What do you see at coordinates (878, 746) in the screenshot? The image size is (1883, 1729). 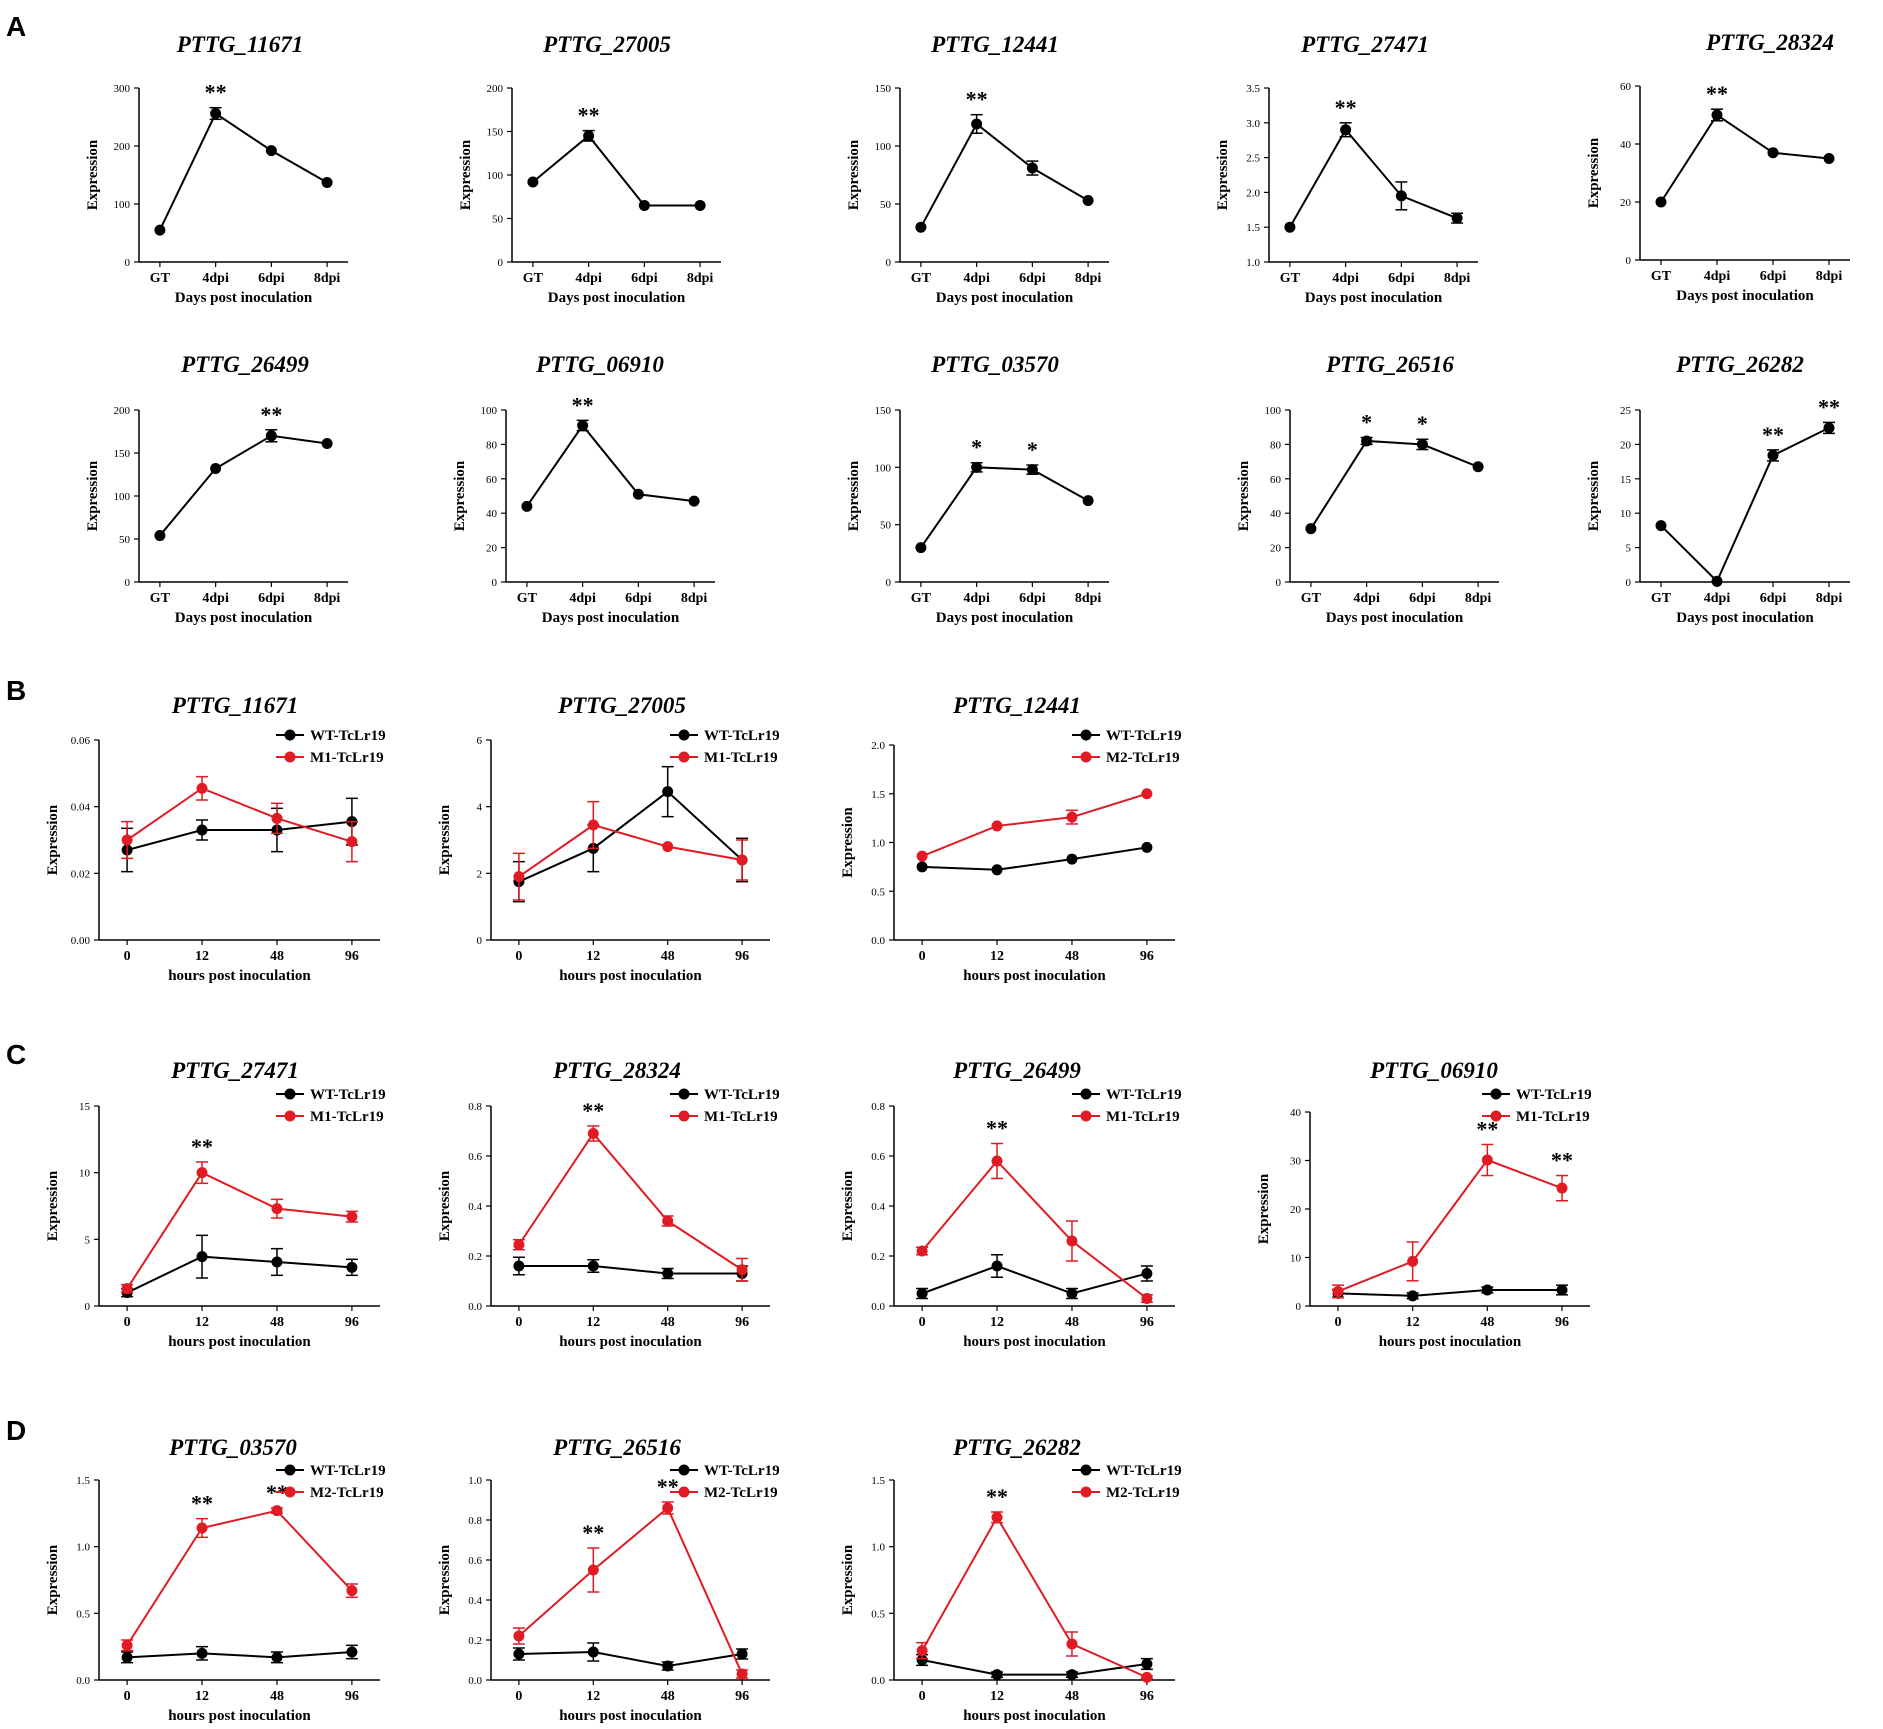 I see `y-tick-label: 2.0` at bounding box center [878, 746].